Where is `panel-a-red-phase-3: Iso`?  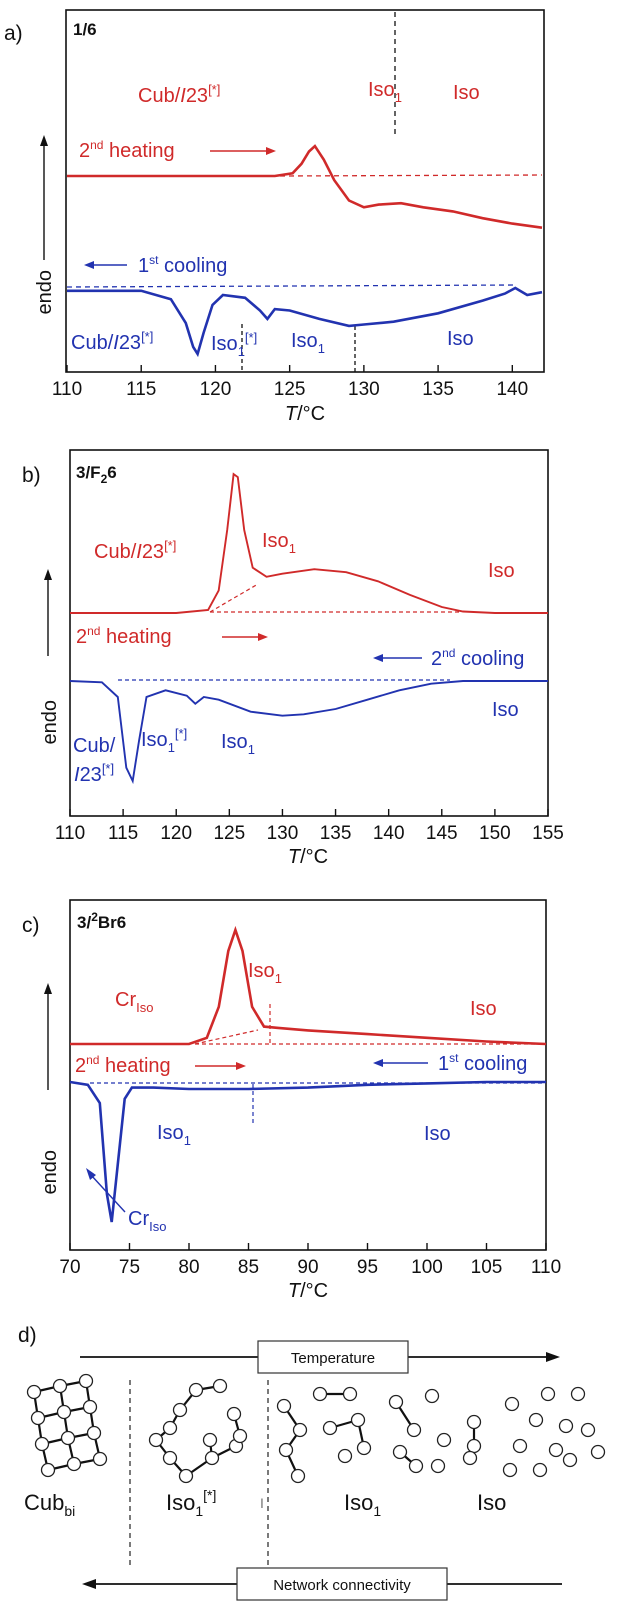
panel-a-red-phase-3: Iso is located at coordinates (466, 93).